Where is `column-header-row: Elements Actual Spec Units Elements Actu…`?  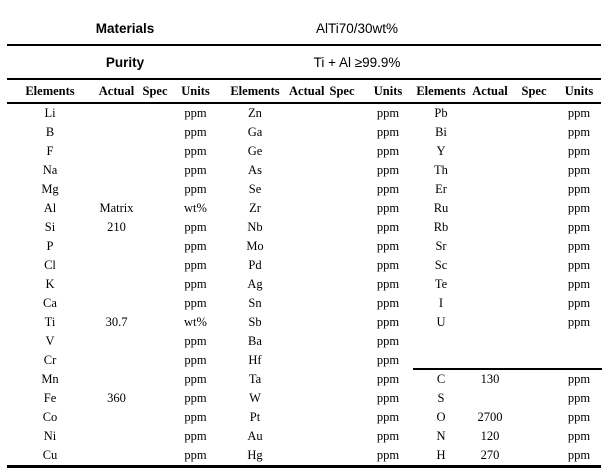 column-header-row: Elements Actual Spec Units Elements Actu… is located at coordinates (304, 91).